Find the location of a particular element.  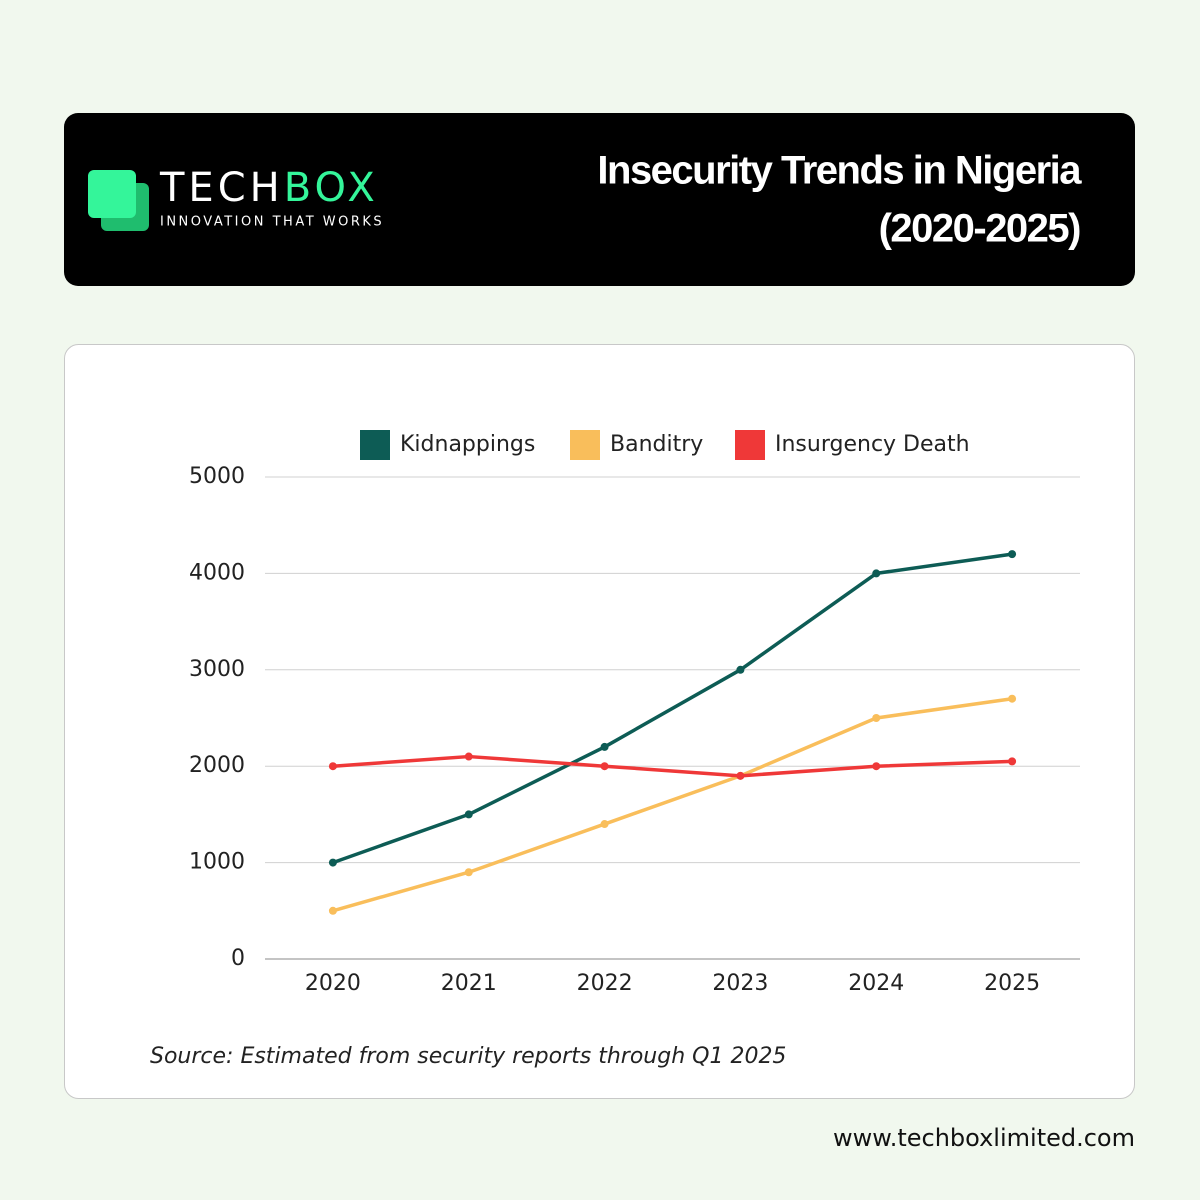

x-tick-label: 2020 is located at coordinates (333, 983).